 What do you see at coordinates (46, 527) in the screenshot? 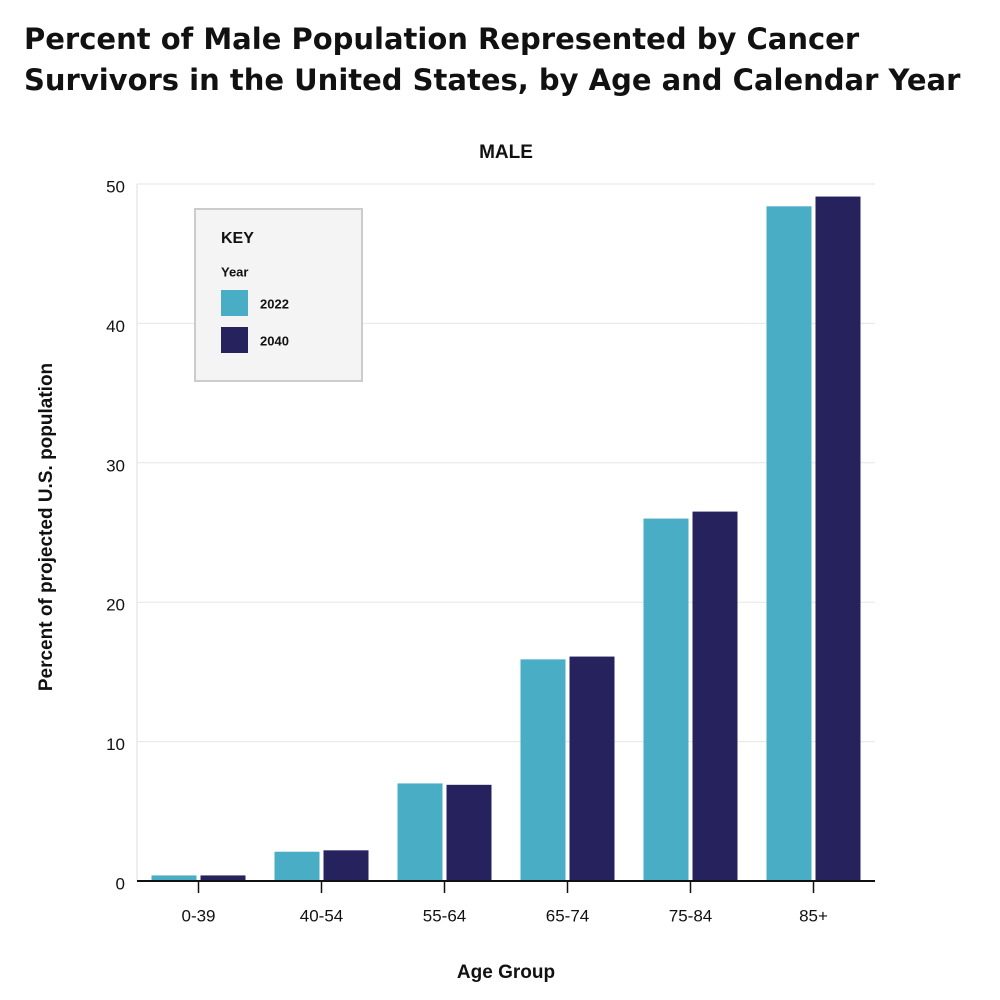
I see `y-axis-label: Percent of projected U.S. population` at bounding box center [46, 527].